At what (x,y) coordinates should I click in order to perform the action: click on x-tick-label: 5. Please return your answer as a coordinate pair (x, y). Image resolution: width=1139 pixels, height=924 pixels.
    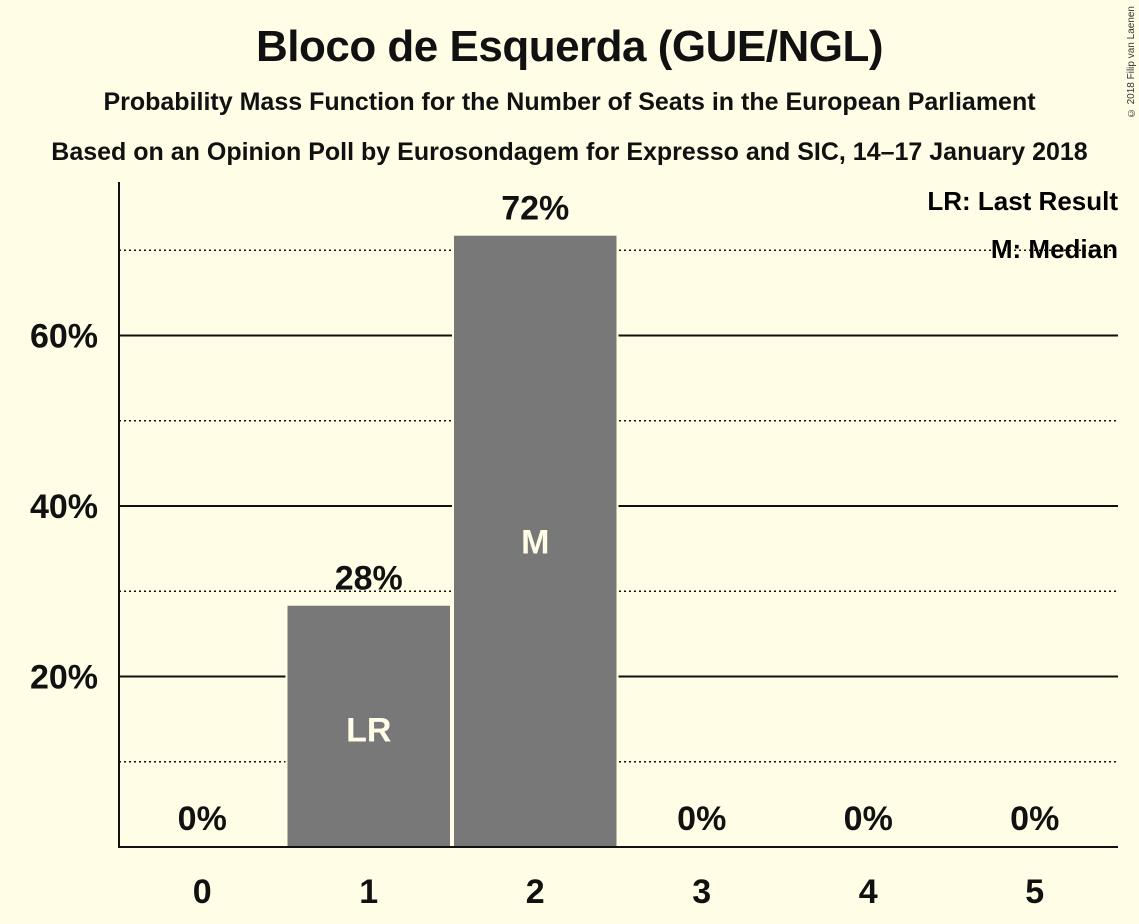
    Looking at the image, I should click on (1034, 892).